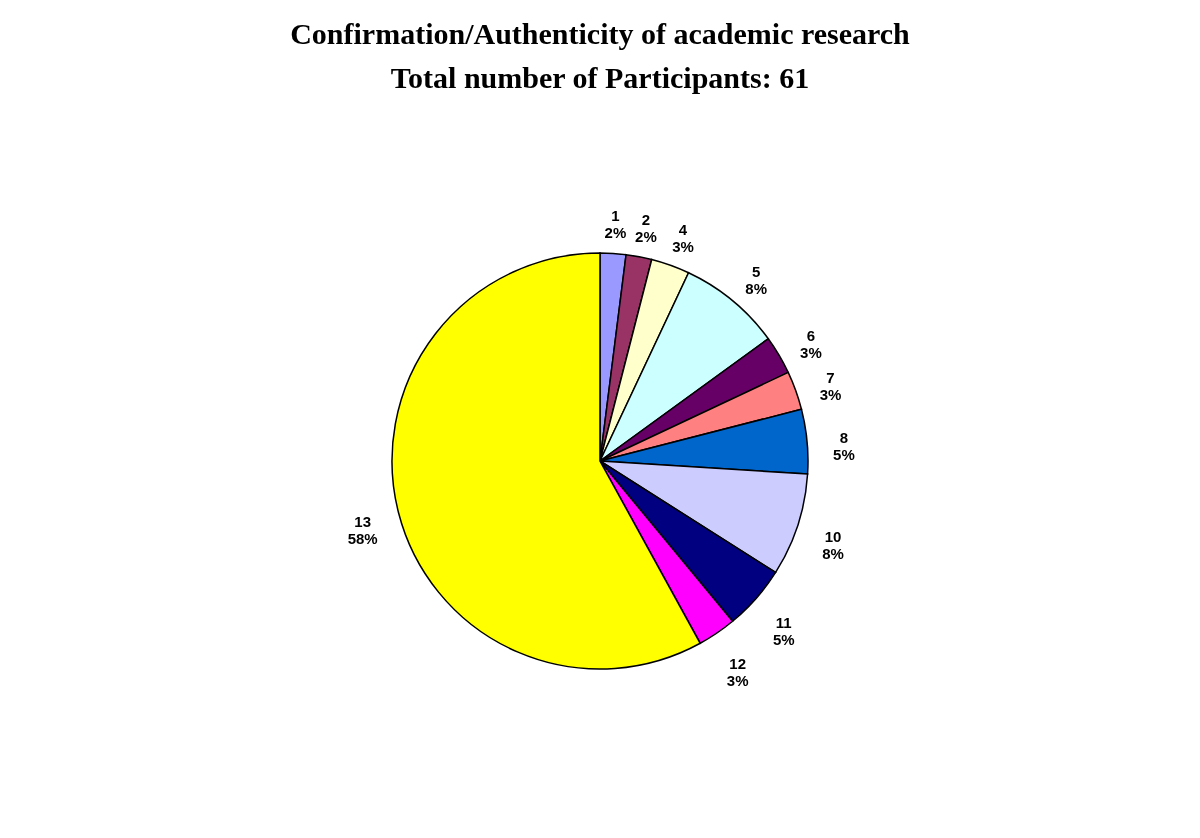 The height and width of the screenshot is (838, 1200). I want to click on slice-label: 10, so click(833, 536).